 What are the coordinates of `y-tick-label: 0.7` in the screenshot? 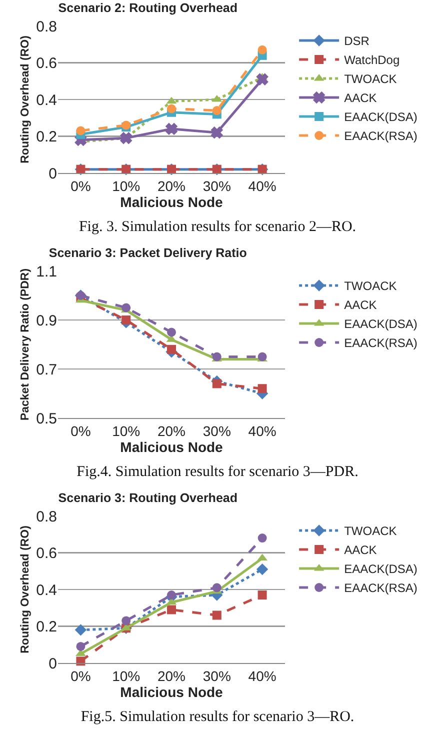 It's located at (46, 369).